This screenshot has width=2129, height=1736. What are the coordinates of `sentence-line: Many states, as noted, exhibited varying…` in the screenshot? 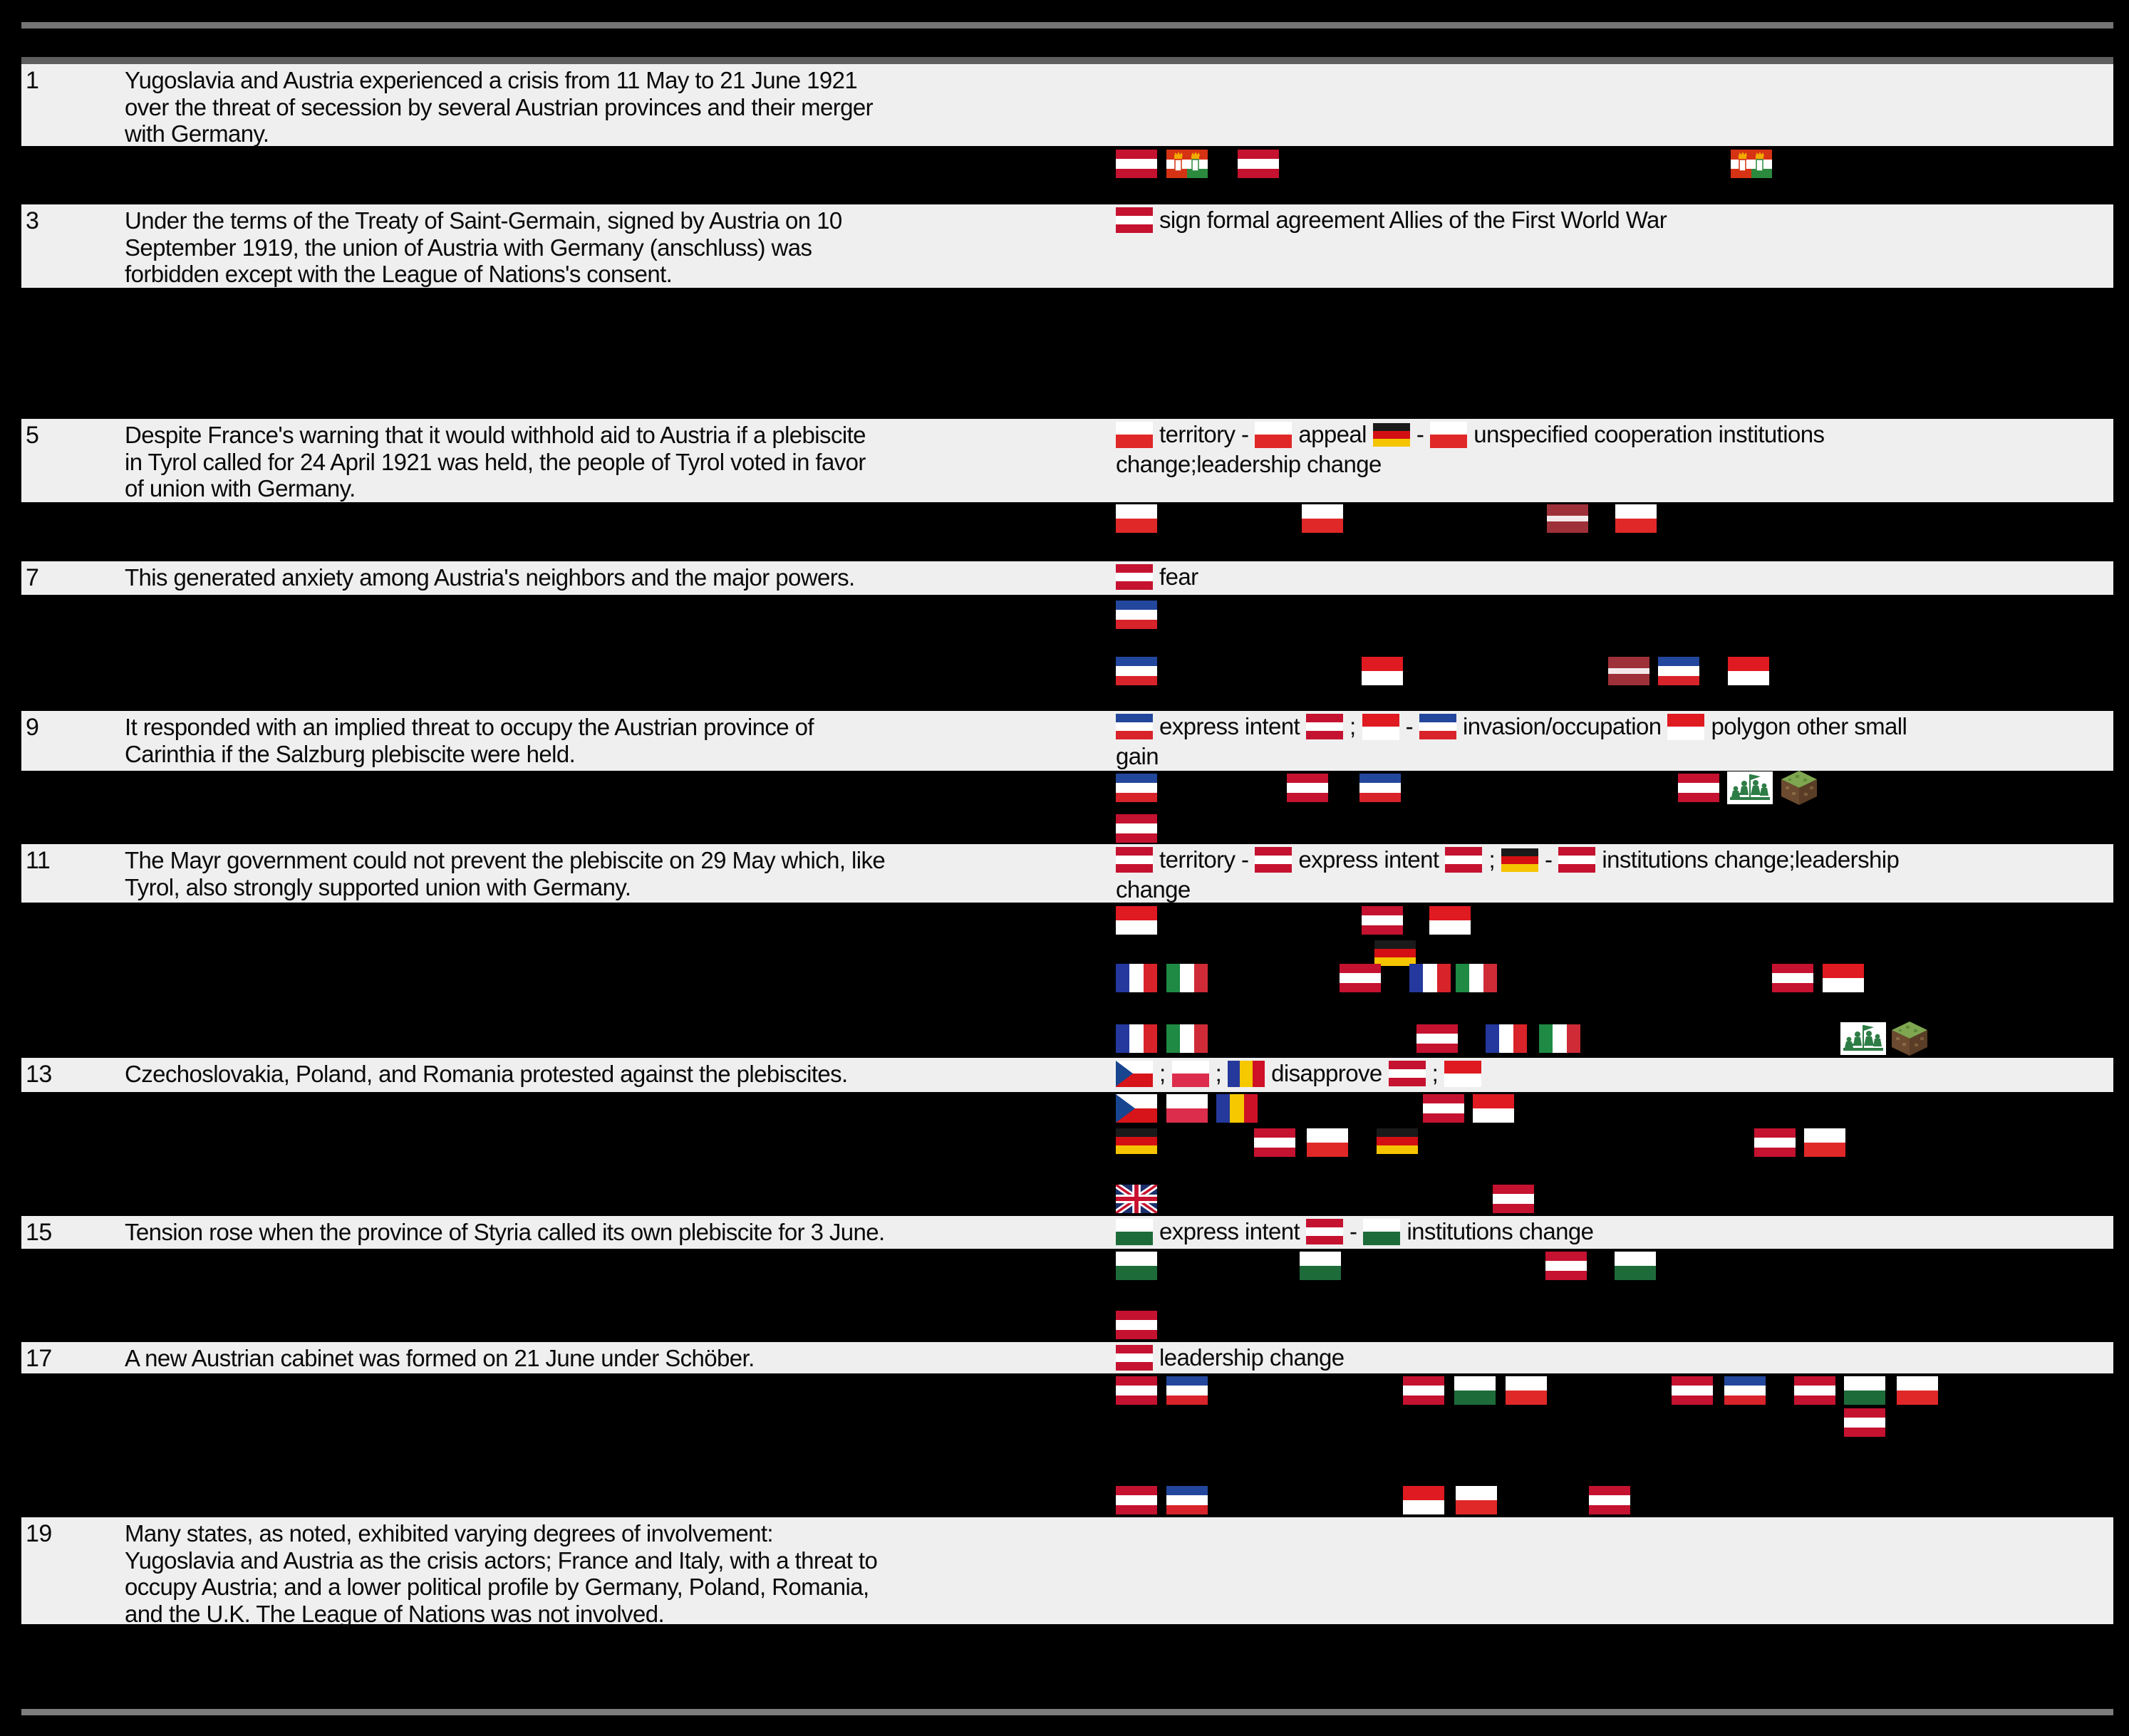 It's located at (449, 1534).